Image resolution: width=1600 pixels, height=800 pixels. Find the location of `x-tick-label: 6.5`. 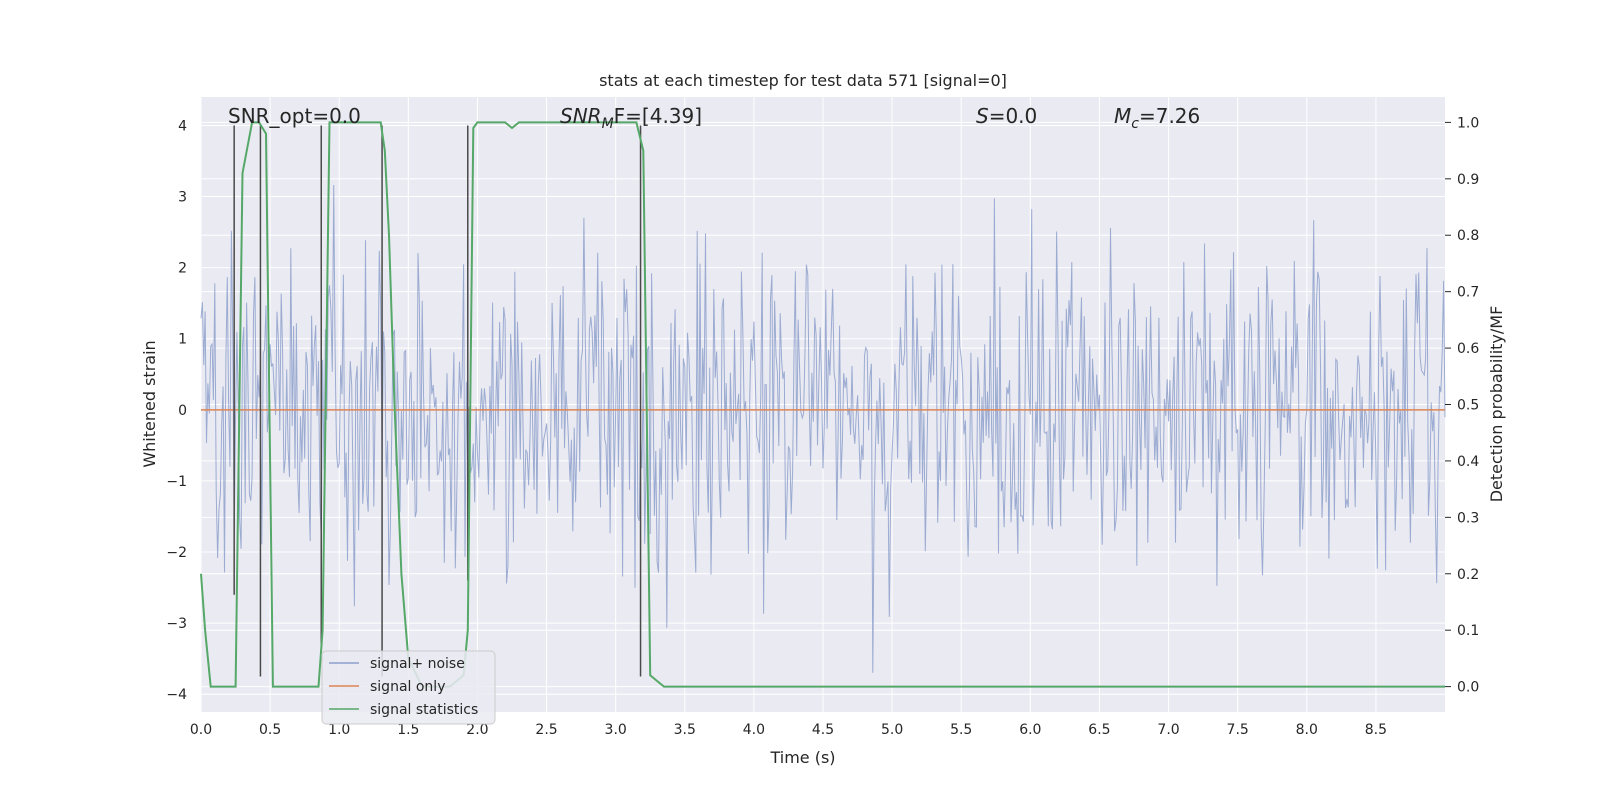

x-tick-label: 6.5 is located at coordinates (1099, 730).